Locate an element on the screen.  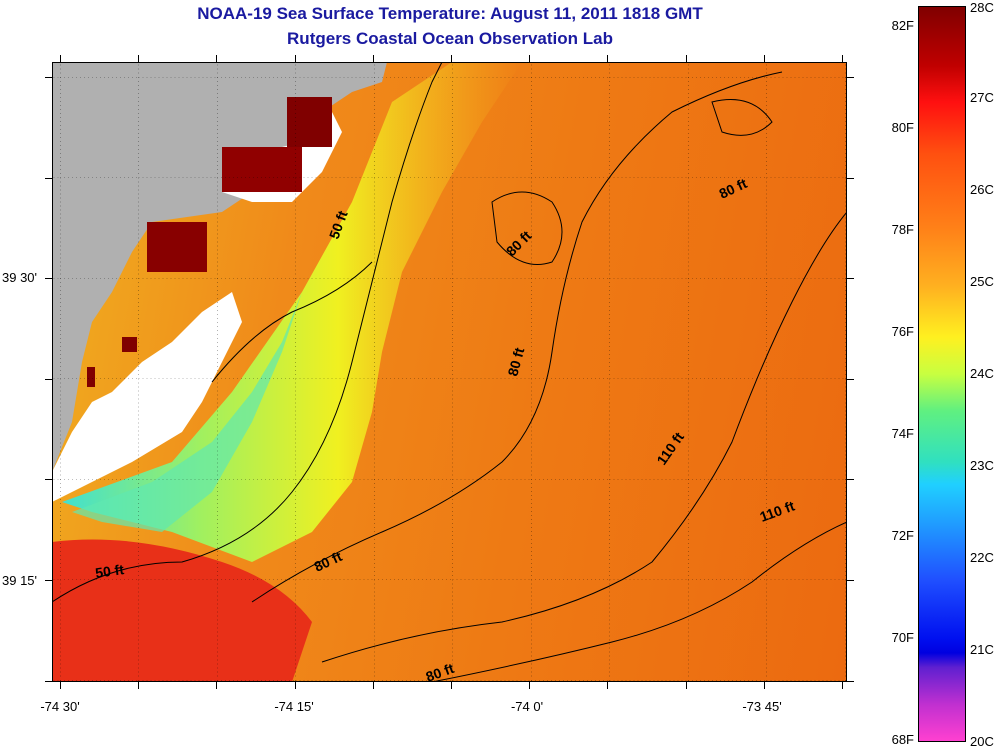
colorbar-label-c: 28C is located at coordinates (982, 7).